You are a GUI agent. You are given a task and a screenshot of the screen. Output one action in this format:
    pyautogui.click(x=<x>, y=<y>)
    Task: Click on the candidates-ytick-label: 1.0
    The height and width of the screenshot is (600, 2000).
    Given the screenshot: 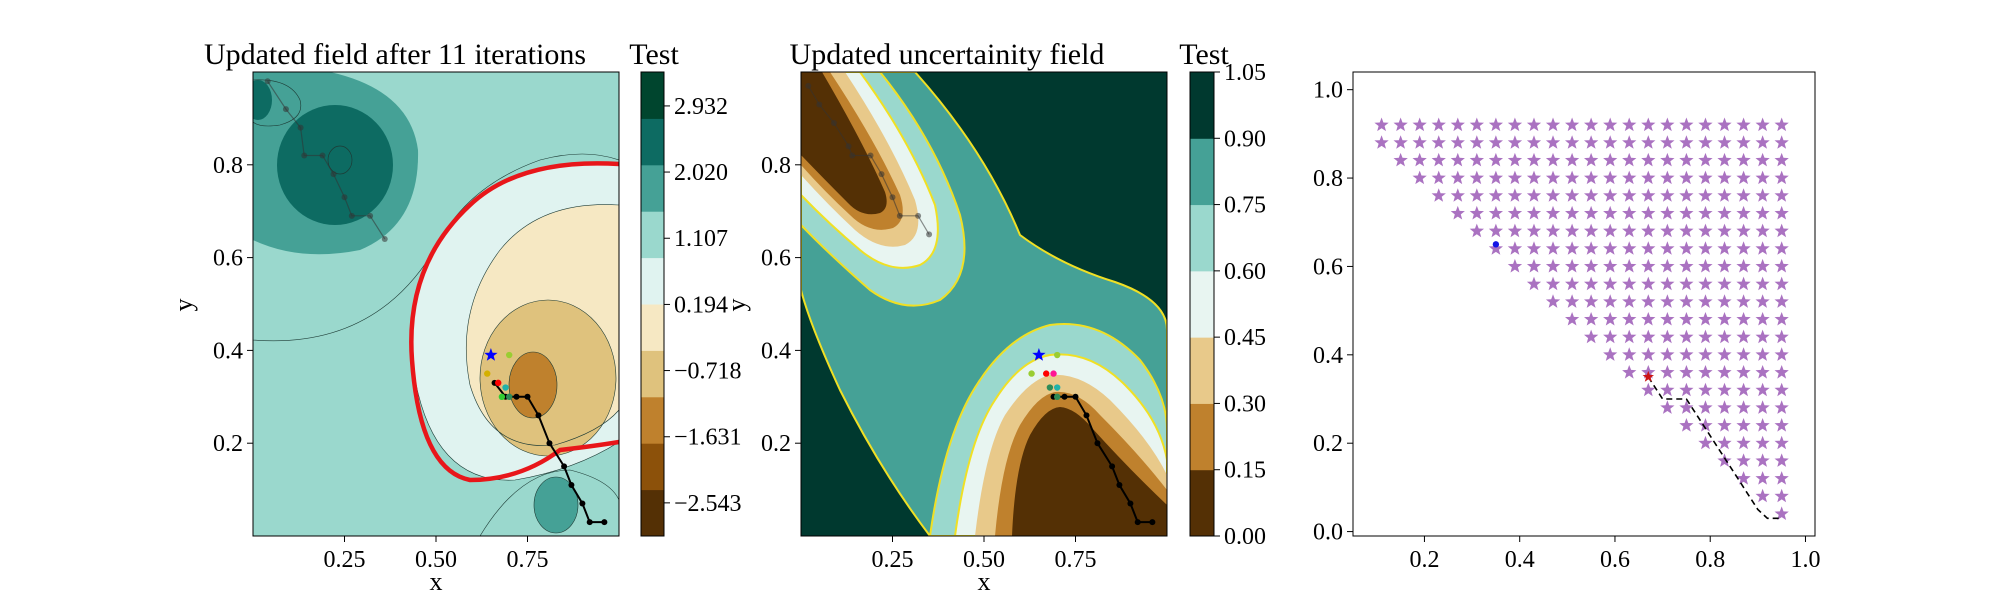 What is the action you would take?
    pyautogui.click(x=1328, y=91)
    